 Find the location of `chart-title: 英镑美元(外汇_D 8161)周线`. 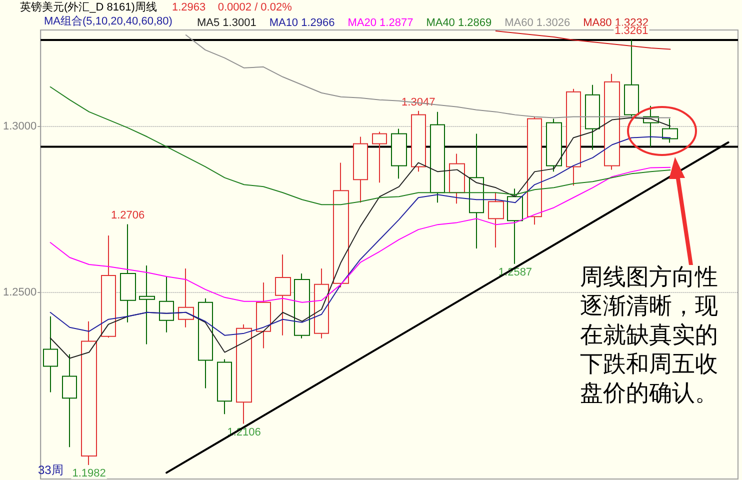

chart-title: 英镑美元(外汇_D 8161)周线 is located at coordinates (88, 7).